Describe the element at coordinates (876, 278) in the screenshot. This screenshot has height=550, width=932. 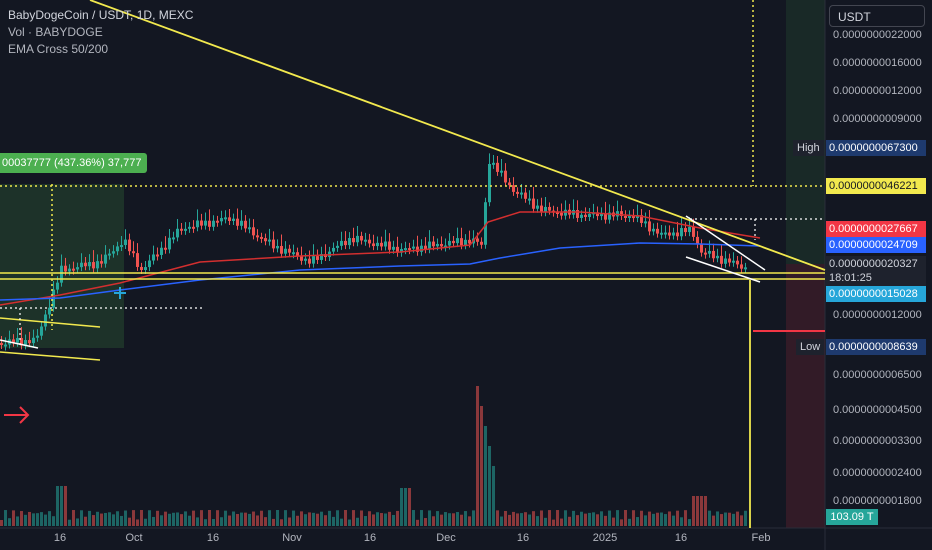
I see `countdown-label: 18:01:25` at that location.